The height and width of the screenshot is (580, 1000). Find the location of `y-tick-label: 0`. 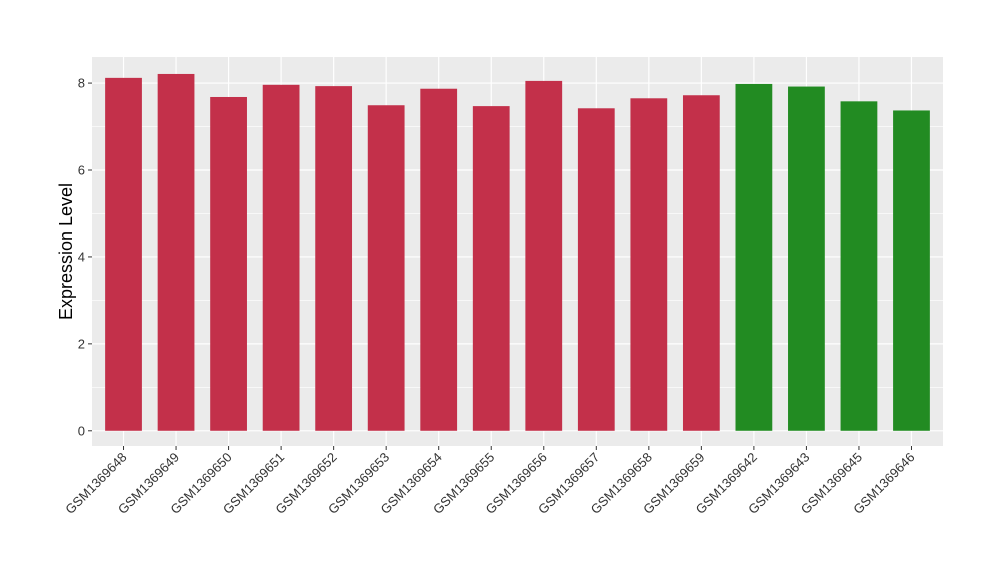

y-tick-label: 0 is located at coordinates (81, 430).